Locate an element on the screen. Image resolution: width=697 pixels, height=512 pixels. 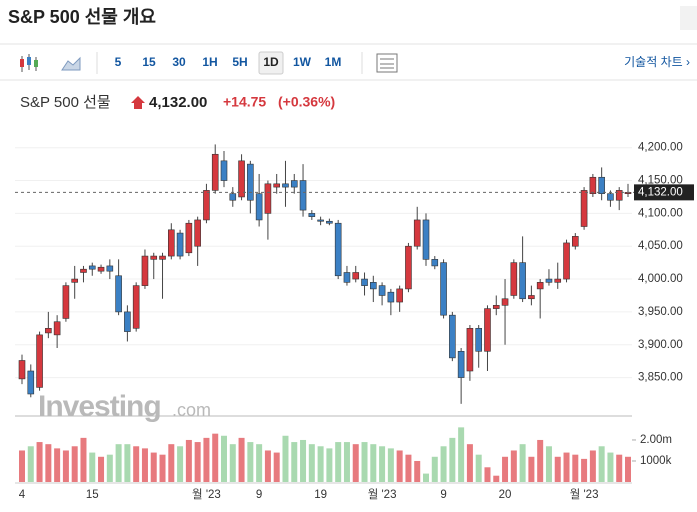
y-tick-label: 4,200.00 is located at coordinates (660, 148).